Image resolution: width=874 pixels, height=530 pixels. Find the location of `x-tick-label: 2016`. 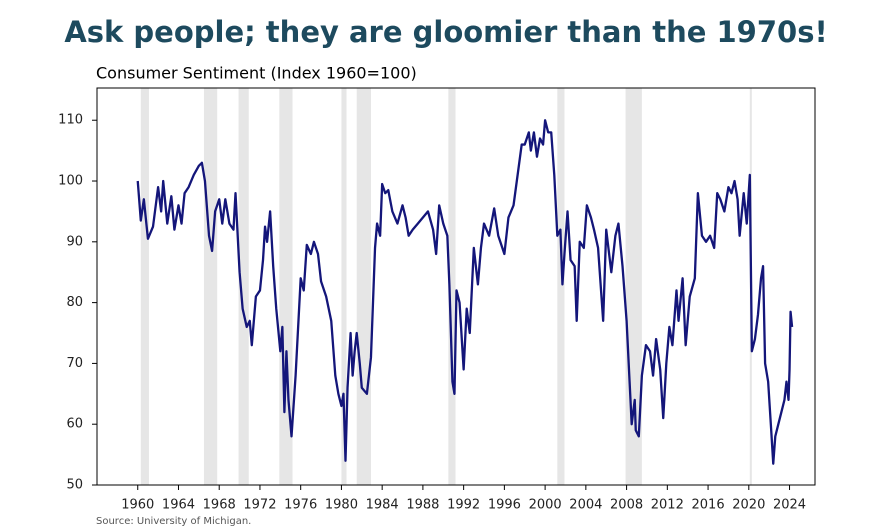

x-tick-label: 2016 is located at coordinates (708, 505).